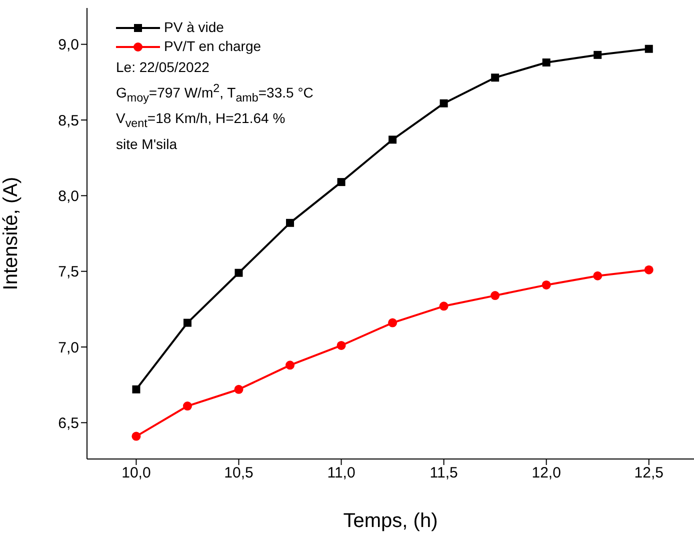 This screenshot has height=533, width=694. I want to click on annotation: site M'sila, so click(147, 144).